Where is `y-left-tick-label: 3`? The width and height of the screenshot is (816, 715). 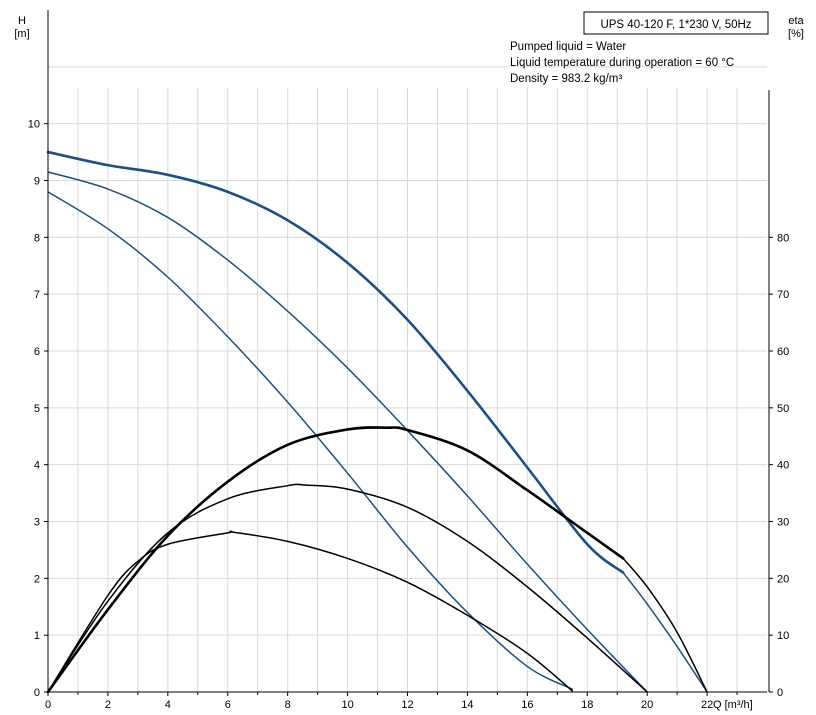 y-left-tick-label: 3 is located at coordinates (37, 523).